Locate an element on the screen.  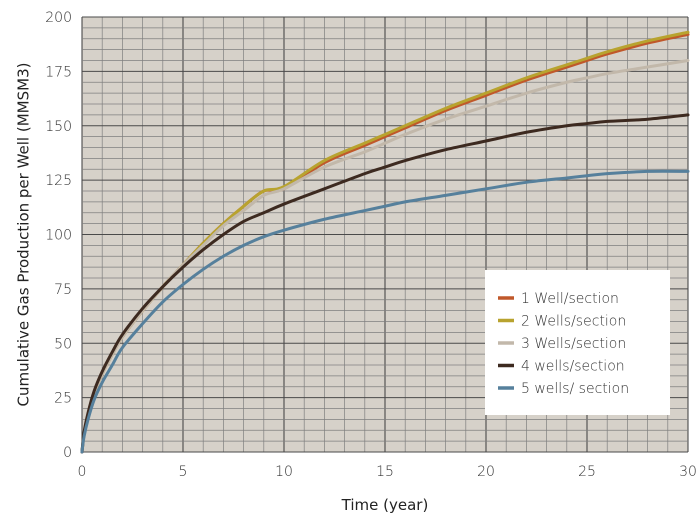
x-tick-label: 5 is located at coordinates (183, 472).